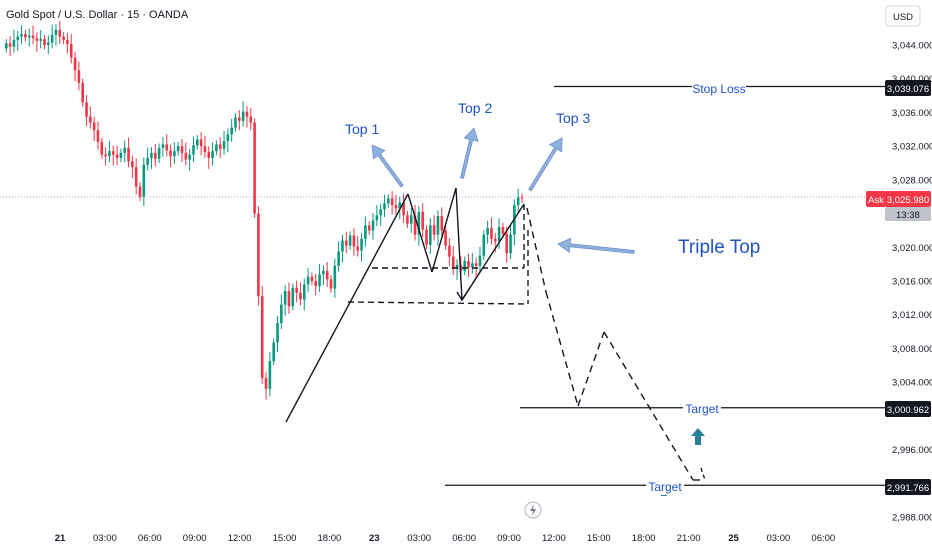  What do you see at coordinates (908, 215) in the screenshot?
I see `bar-countdown: 13:38` at bounding box center [908, 215].